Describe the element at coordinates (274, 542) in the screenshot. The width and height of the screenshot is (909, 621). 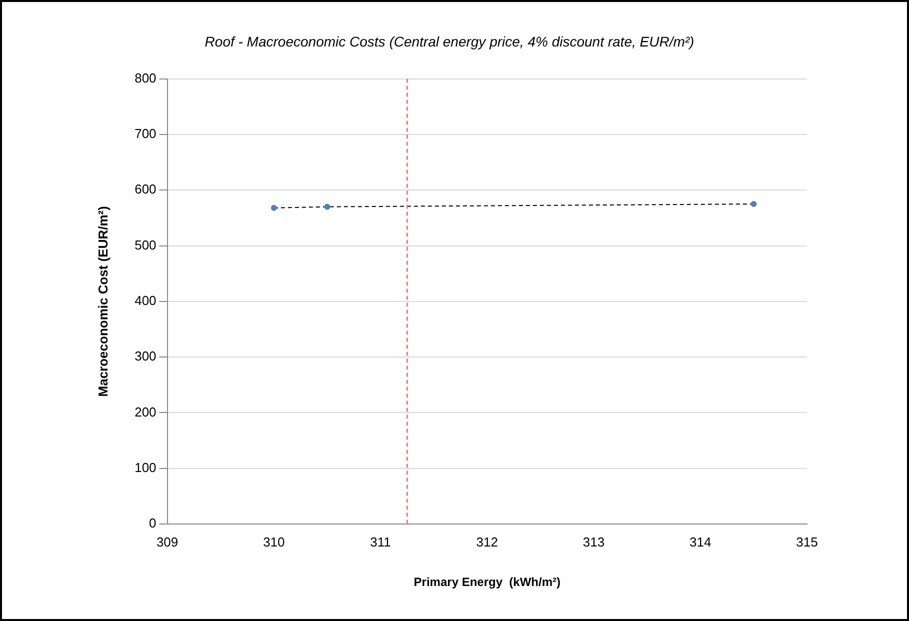
I see `x-tick-label: 310` at that location.